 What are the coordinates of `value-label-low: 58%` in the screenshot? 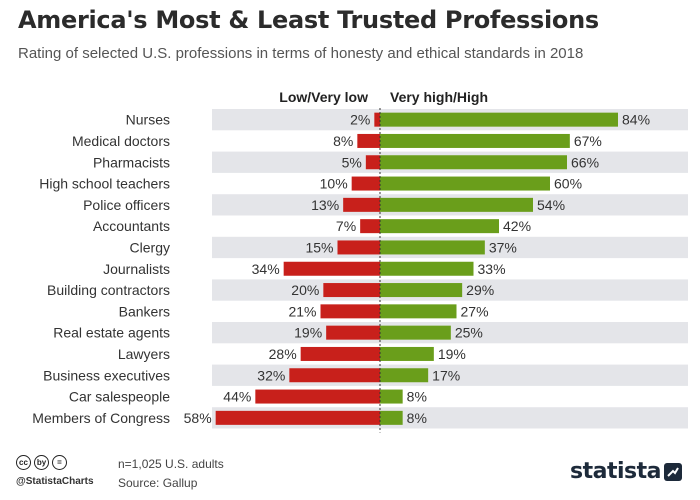 It's located at (198, 418).